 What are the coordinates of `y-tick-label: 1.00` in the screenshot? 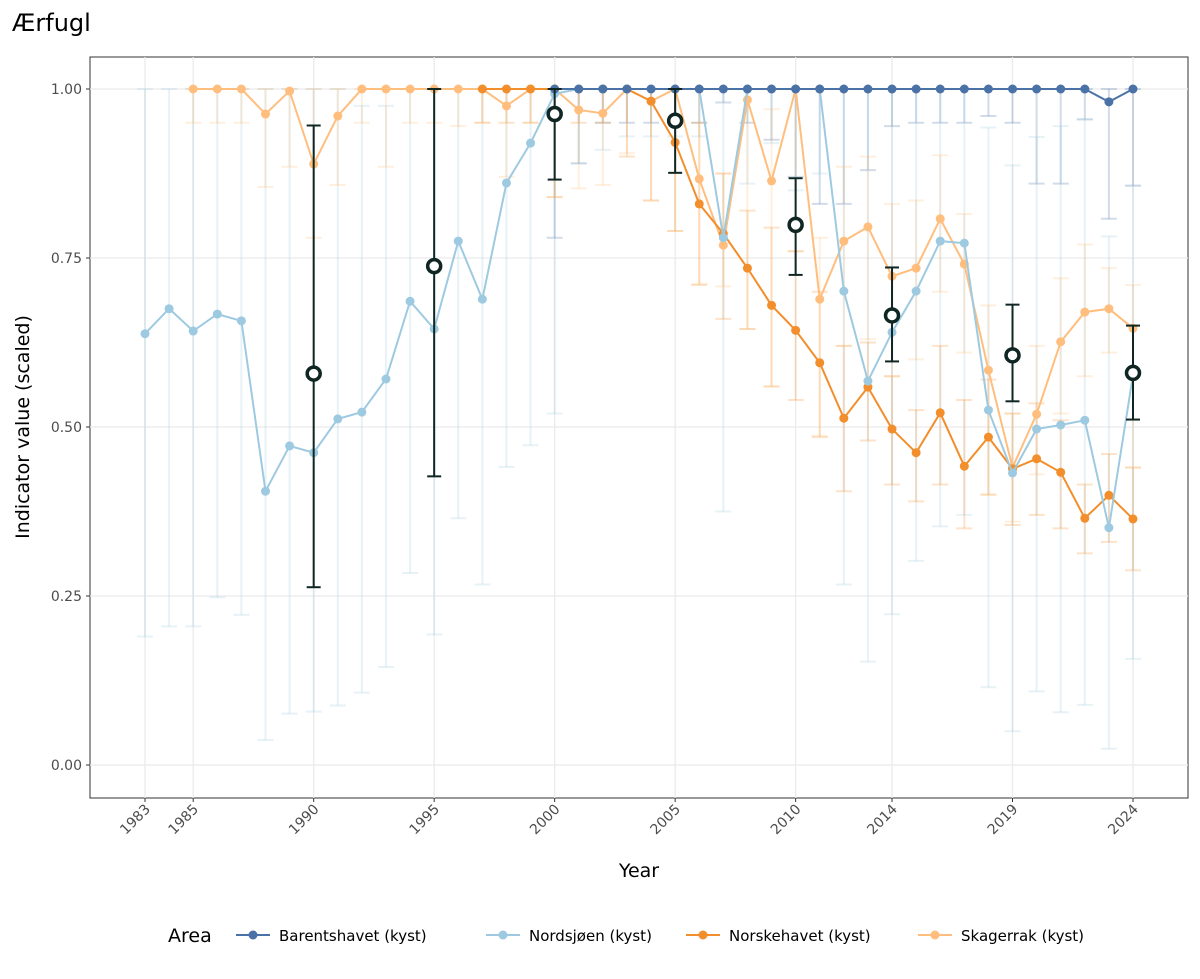 It's located at (66, 90).